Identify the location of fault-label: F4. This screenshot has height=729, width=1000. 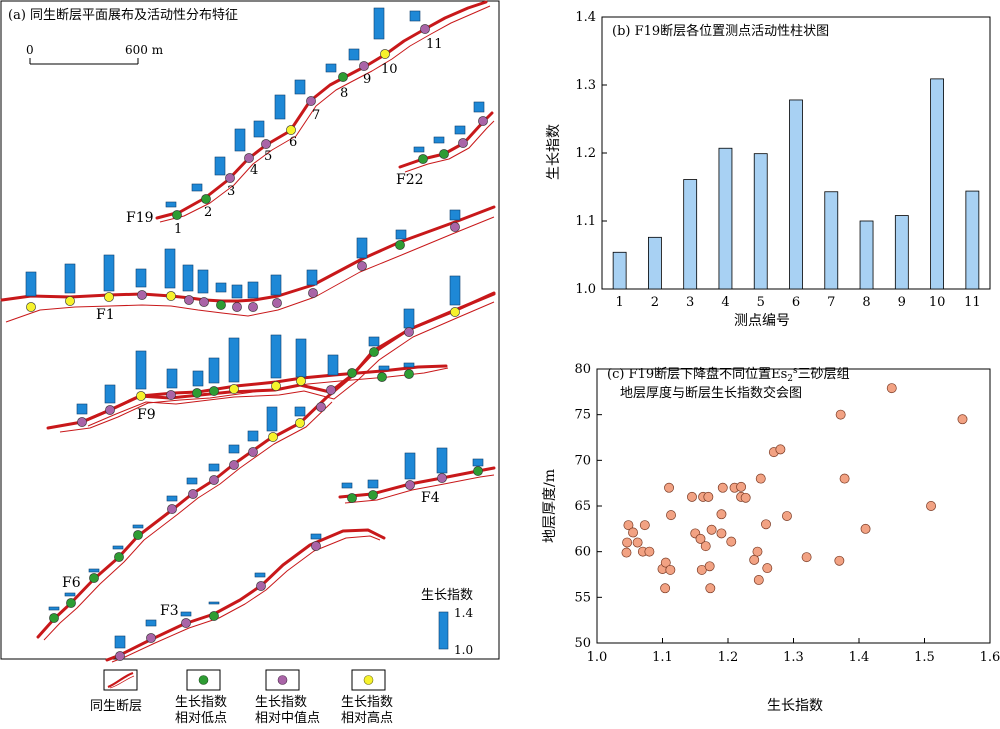
(430, 498).